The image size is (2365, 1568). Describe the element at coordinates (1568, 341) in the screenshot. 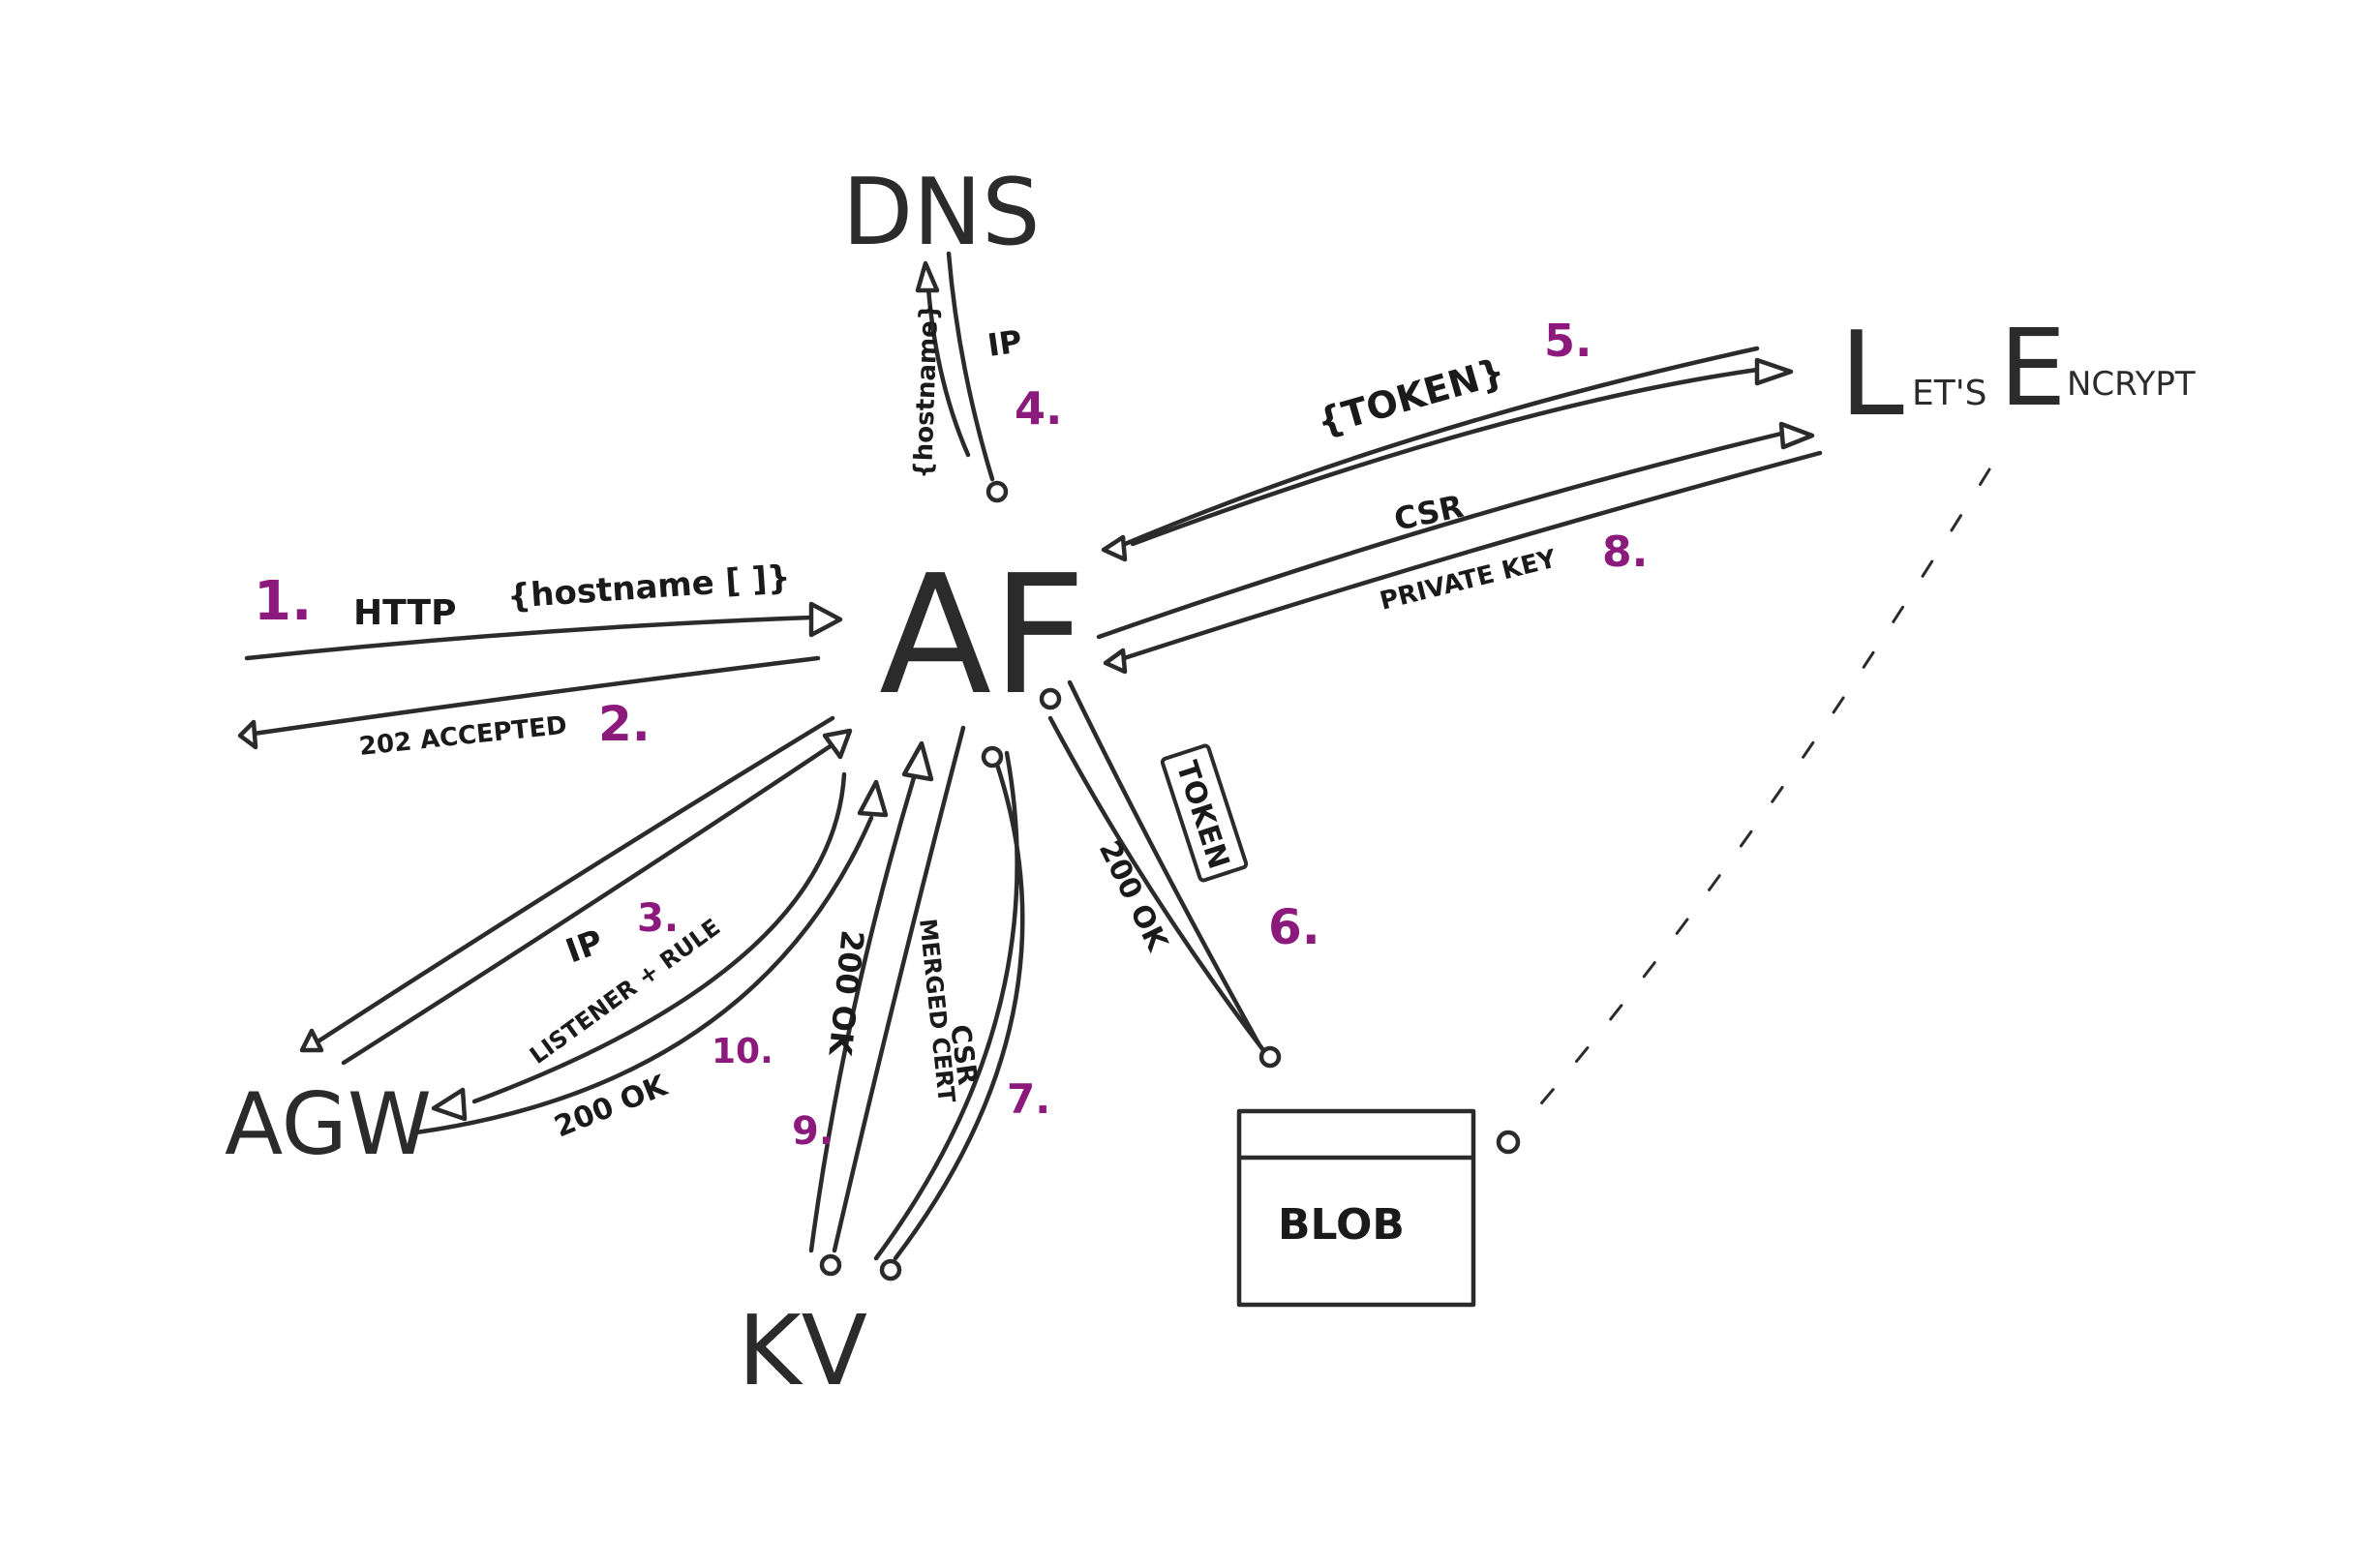

I see `step-5: 5.` at that location.